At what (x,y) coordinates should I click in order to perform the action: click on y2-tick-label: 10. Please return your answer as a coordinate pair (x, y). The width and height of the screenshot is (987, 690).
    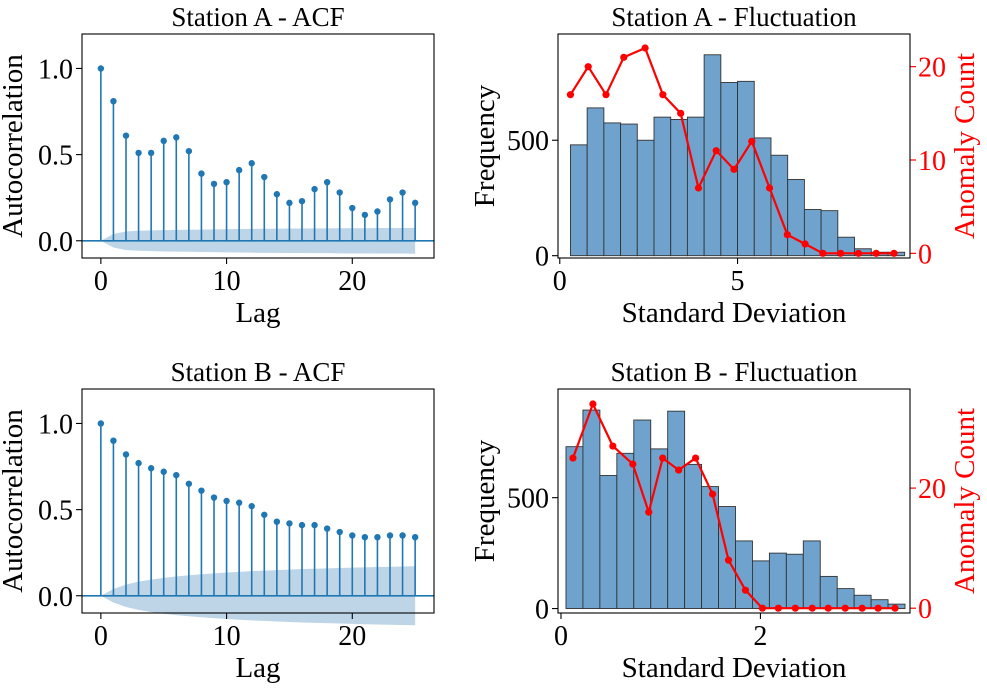
    Looking at the image, I should click on (932, 161).